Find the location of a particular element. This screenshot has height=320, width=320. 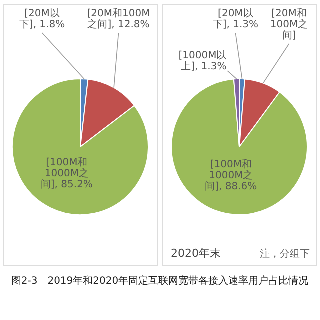

text: 注，分组下 is located at coordinates (285, 254).